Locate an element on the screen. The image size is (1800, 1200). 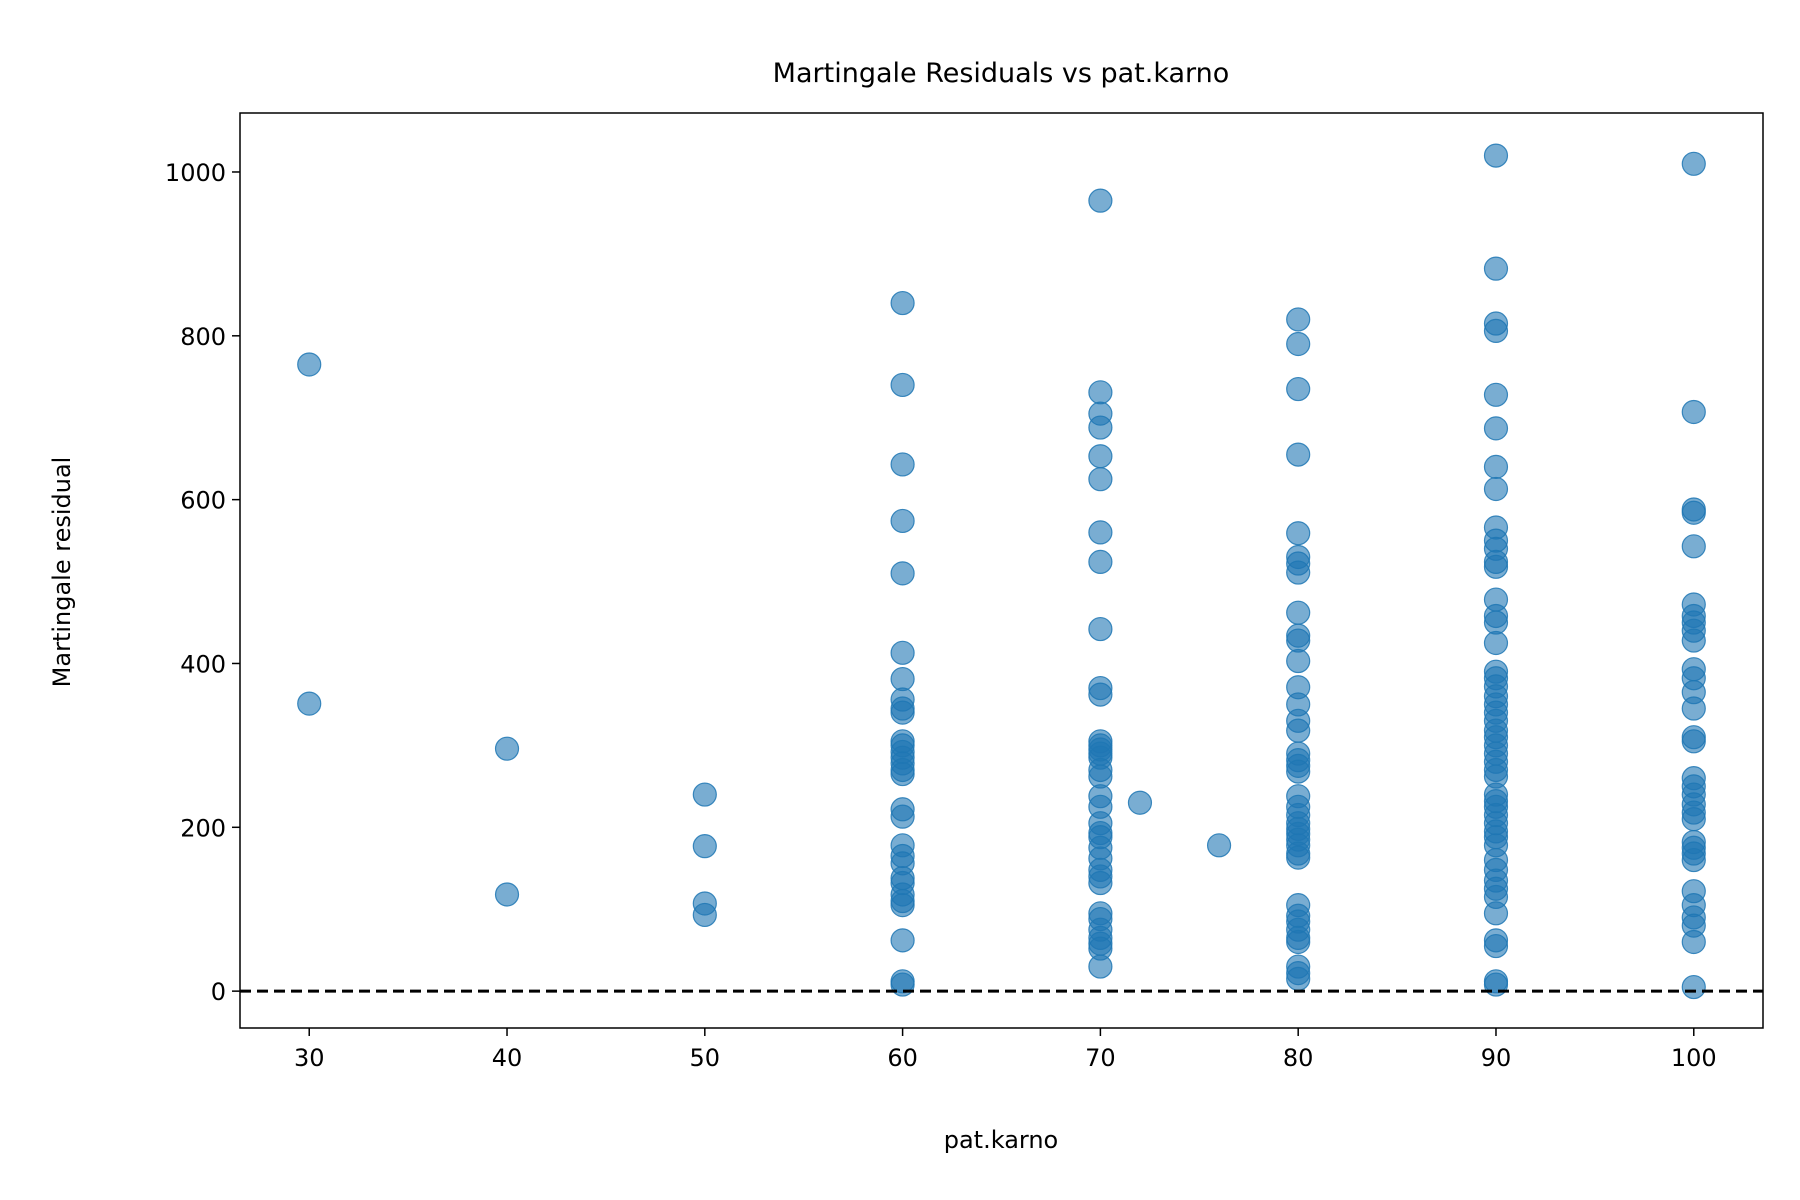
y-tick-label: 400 is located at coordinates (203, 664).